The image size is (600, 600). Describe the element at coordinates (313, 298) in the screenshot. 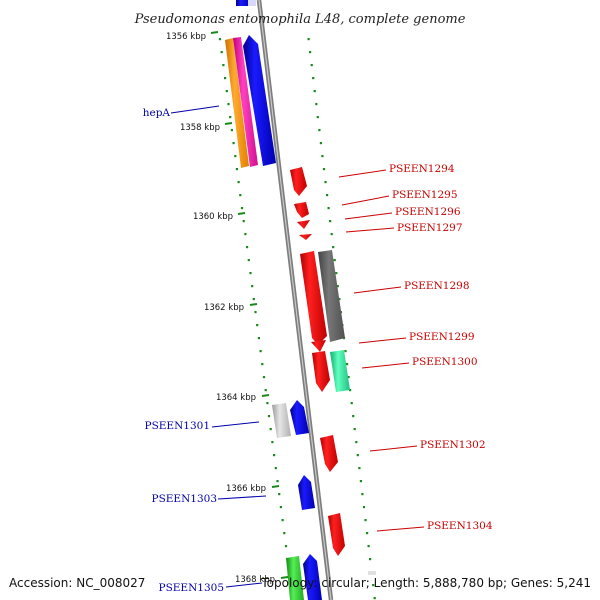

I see `gene-feature-red-large` at that location.